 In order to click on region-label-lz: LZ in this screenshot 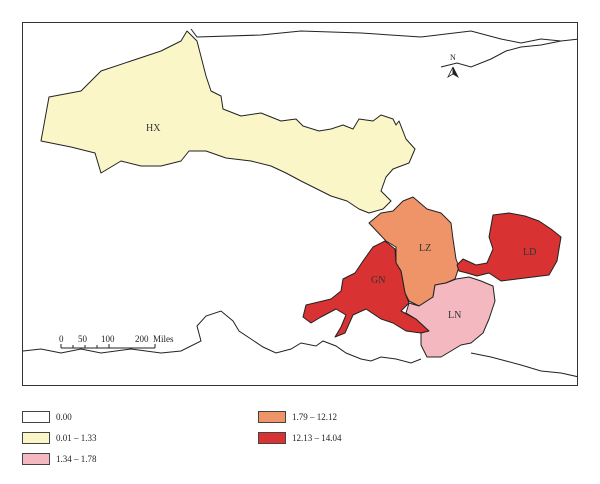, I will do `click(425, 248)`.